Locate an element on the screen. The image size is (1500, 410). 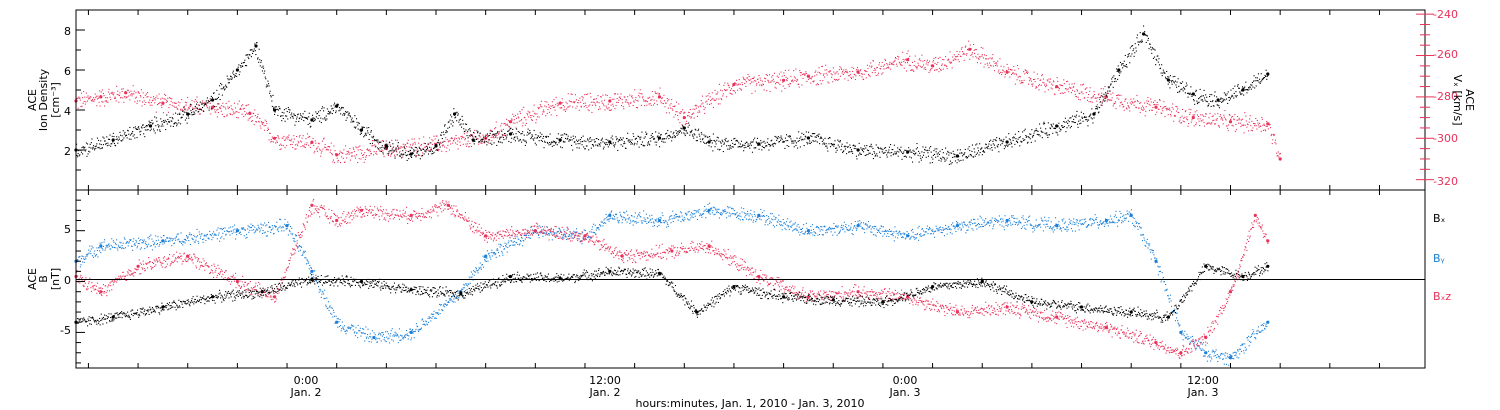
velocity-data-point is located at coordinates (101, 97).